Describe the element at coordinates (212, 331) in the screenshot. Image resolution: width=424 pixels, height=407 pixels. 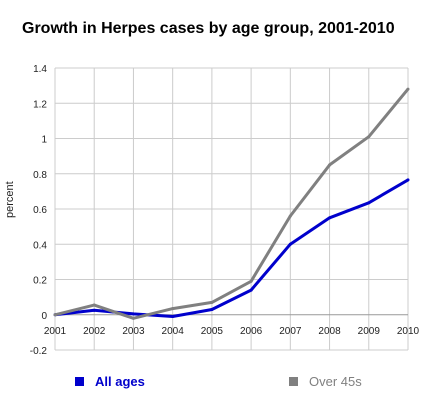
I see `x-tick-label: 2005` at that location.